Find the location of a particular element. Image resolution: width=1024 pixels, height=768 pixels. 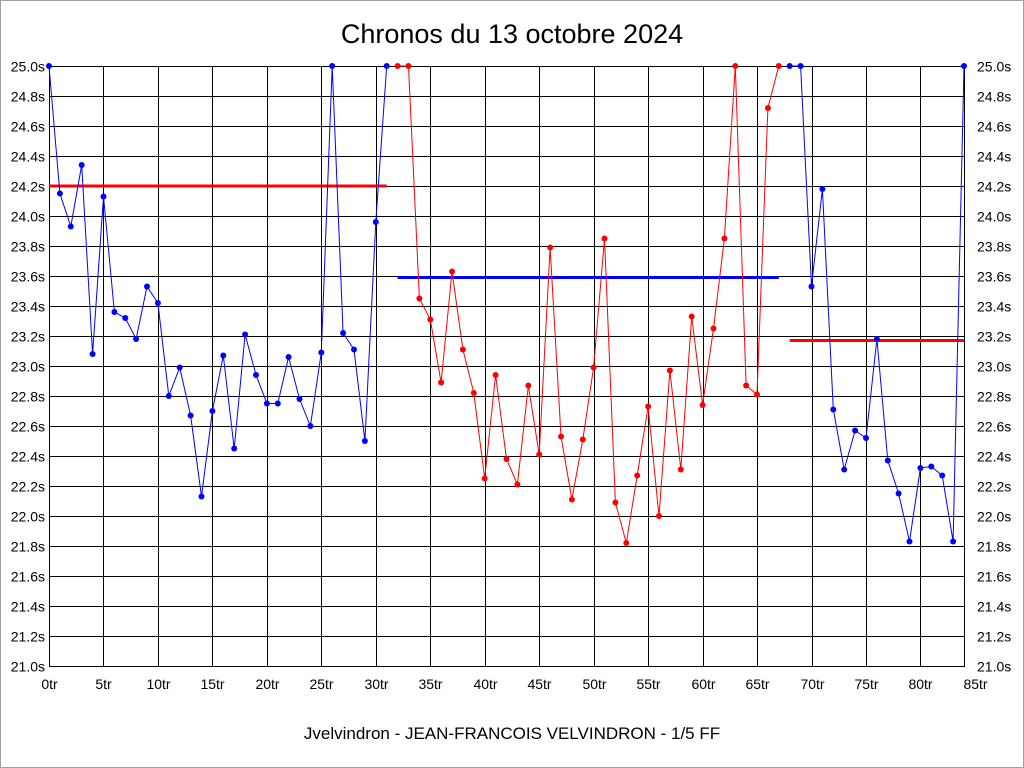

y-tick-label-right: 24.0s is located at coordinates (994, 217).